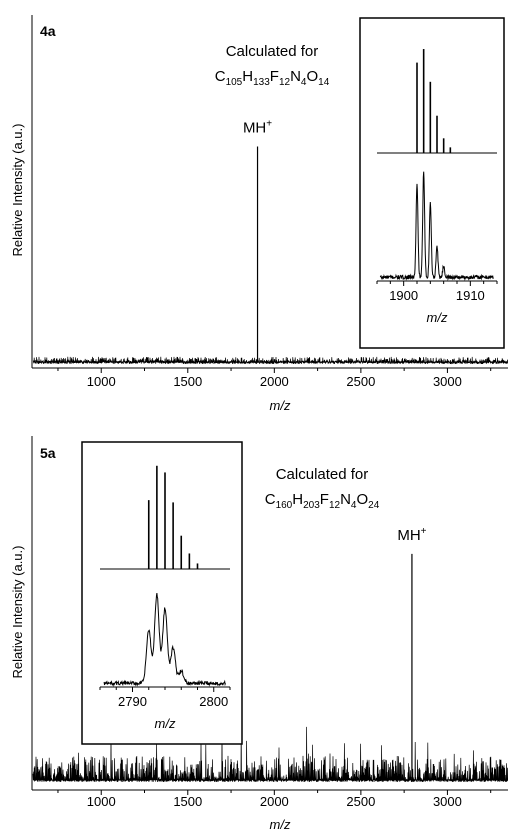  Describe the element at coordinates (470, 295) in the screenshot. I see `inset-x-tick-label: 1910` at that location.